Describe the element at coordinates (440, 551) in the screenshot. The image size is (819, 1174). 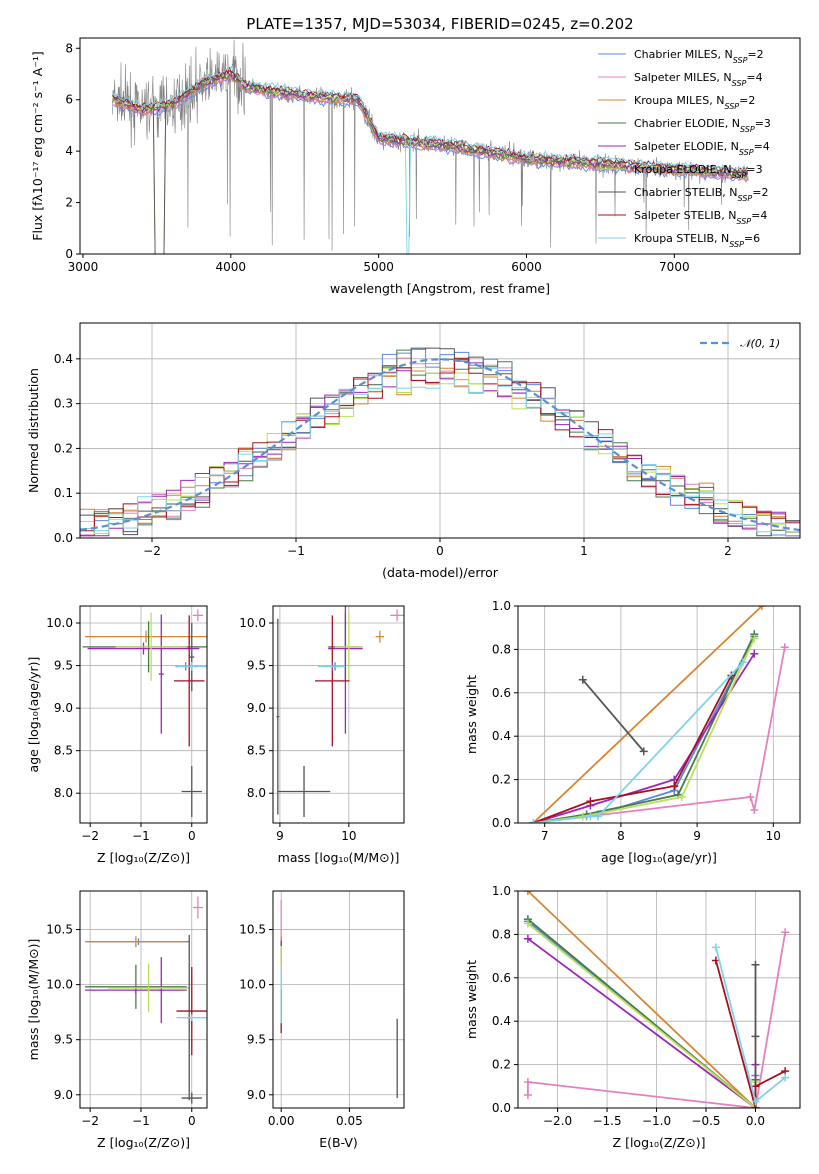
I see `x-tick-label: 0` at that location.